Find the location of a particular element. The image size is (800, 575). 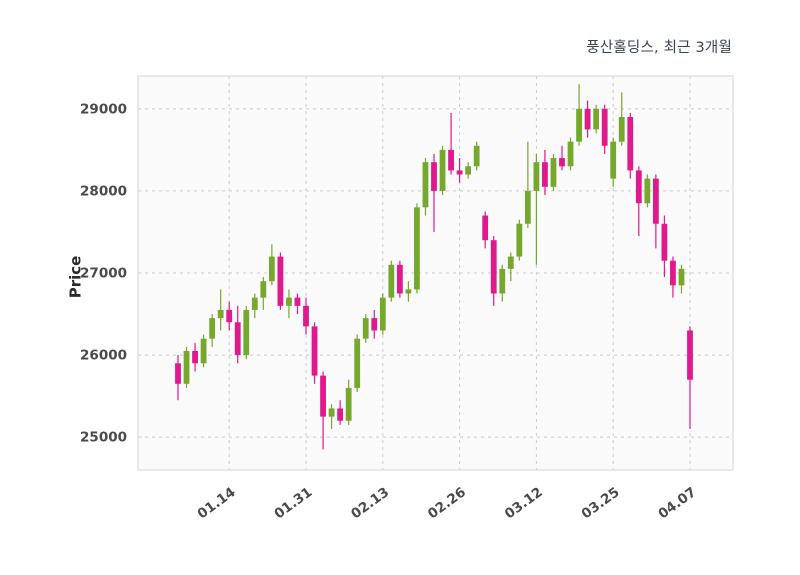

candle-02.14 is located at coordinates (391, 281).